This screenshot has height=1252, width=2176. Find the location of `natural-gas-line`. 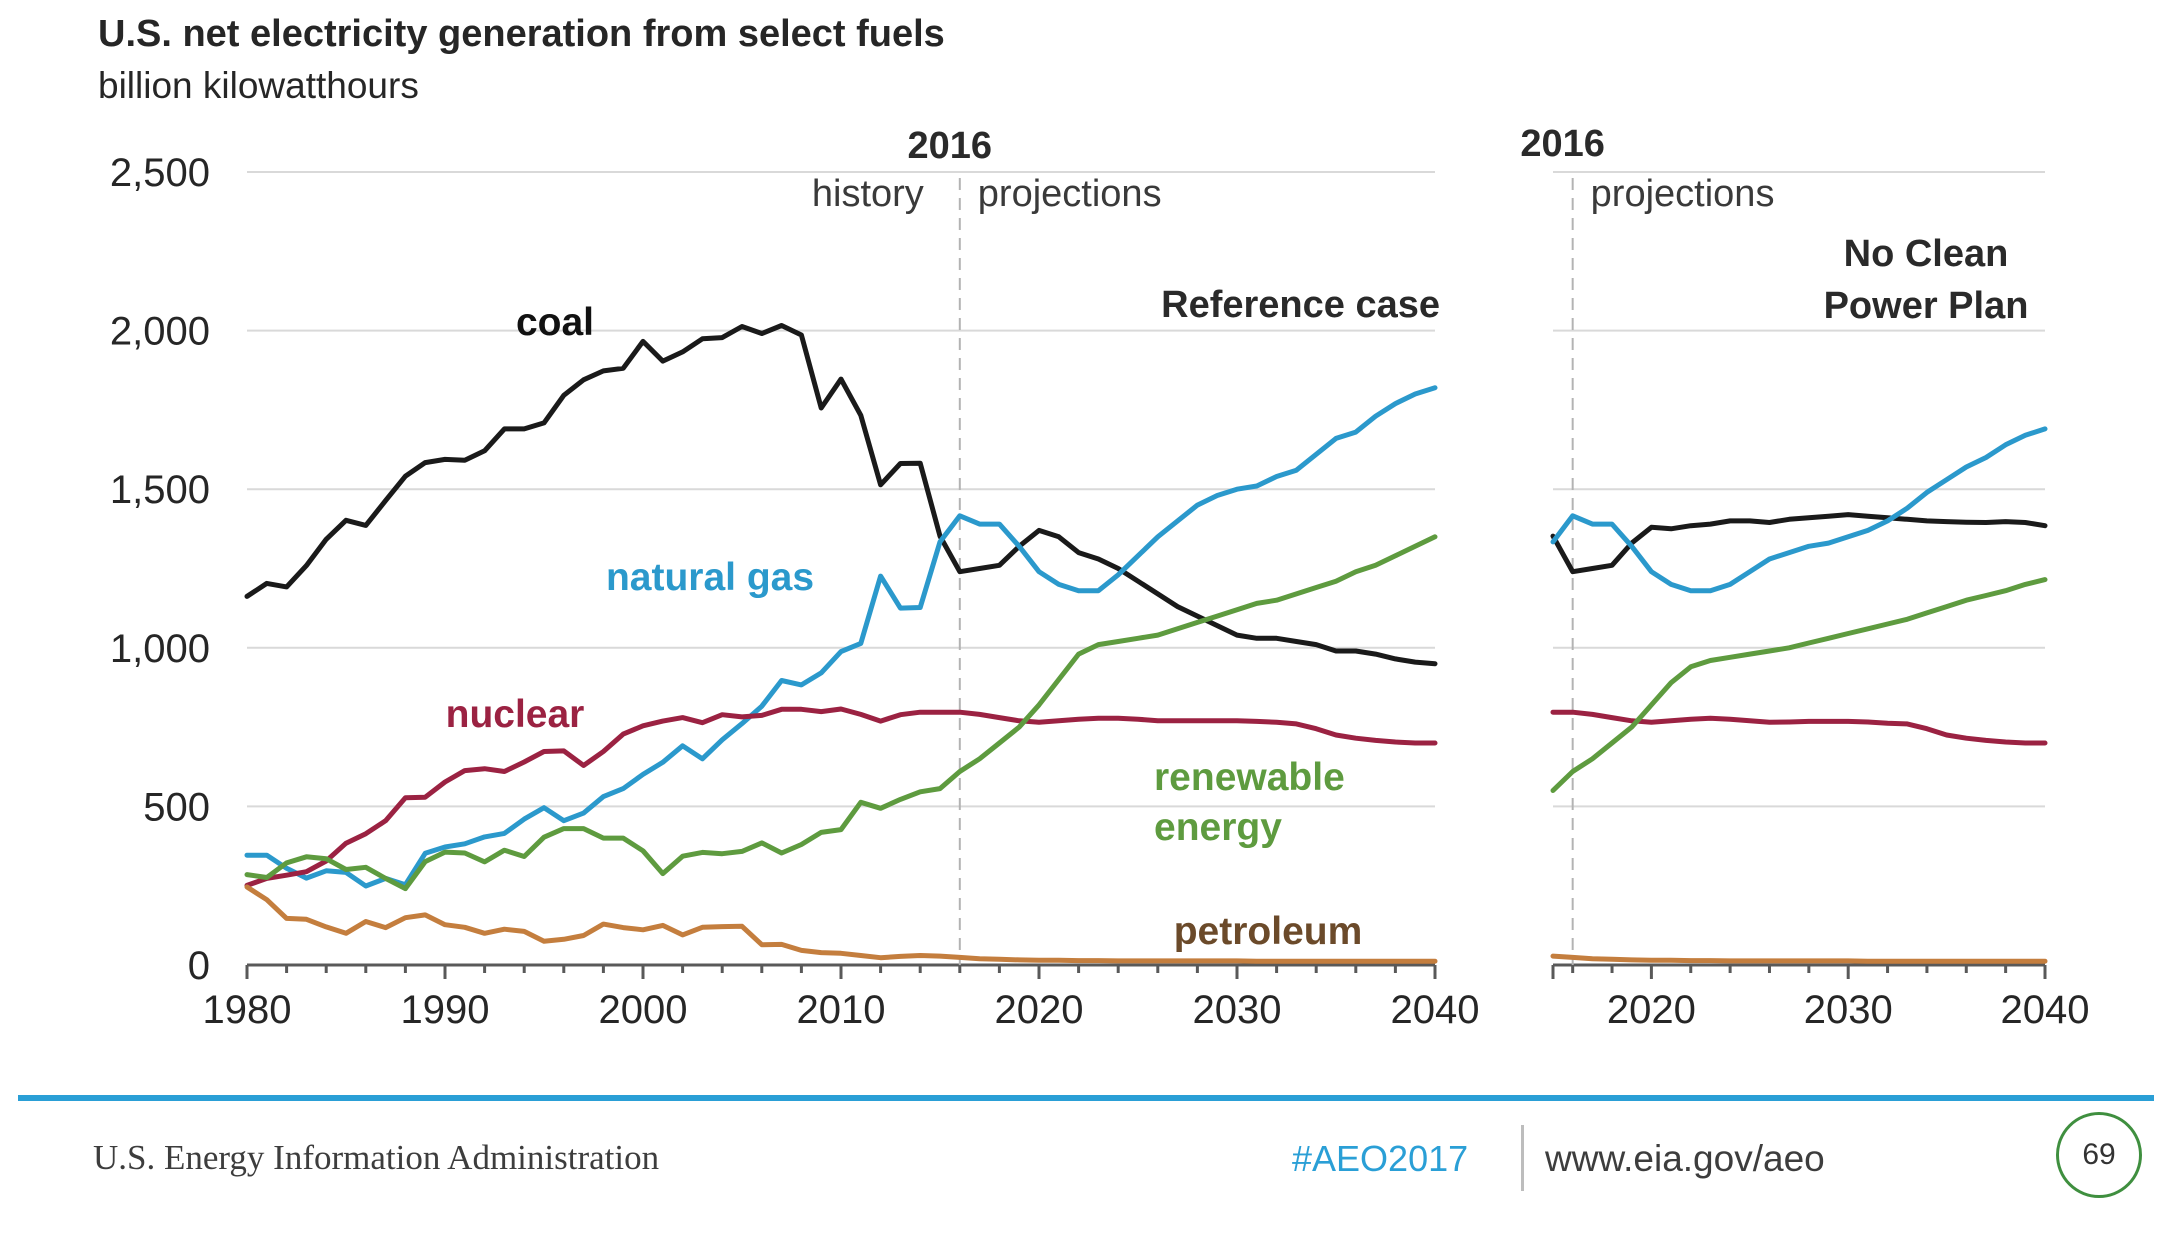

natural-gas-line is located at coordinates (1799, 510).